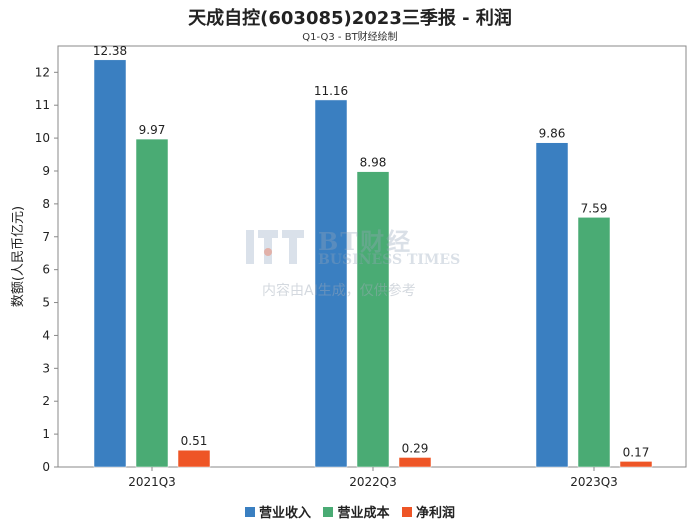 Image resolution: width=700 pixels, height=524 pixels. What do you see at coordinates (636, 464) in the screenshot?
I see `bar-净利润-2023Q3` at bounding box center [636, 464].